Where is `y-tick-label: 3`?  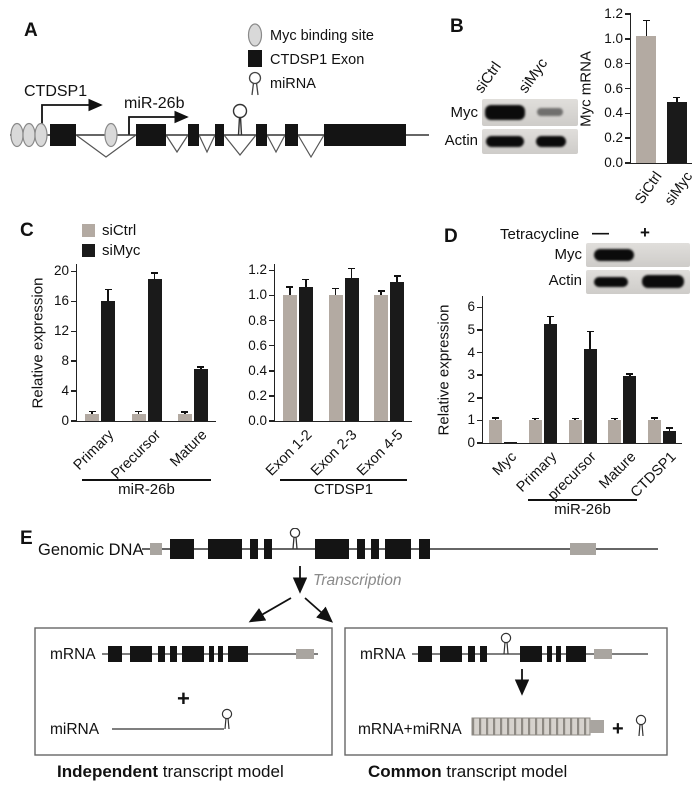
y-tick-label: 3 is located at coordinates (471, 375).